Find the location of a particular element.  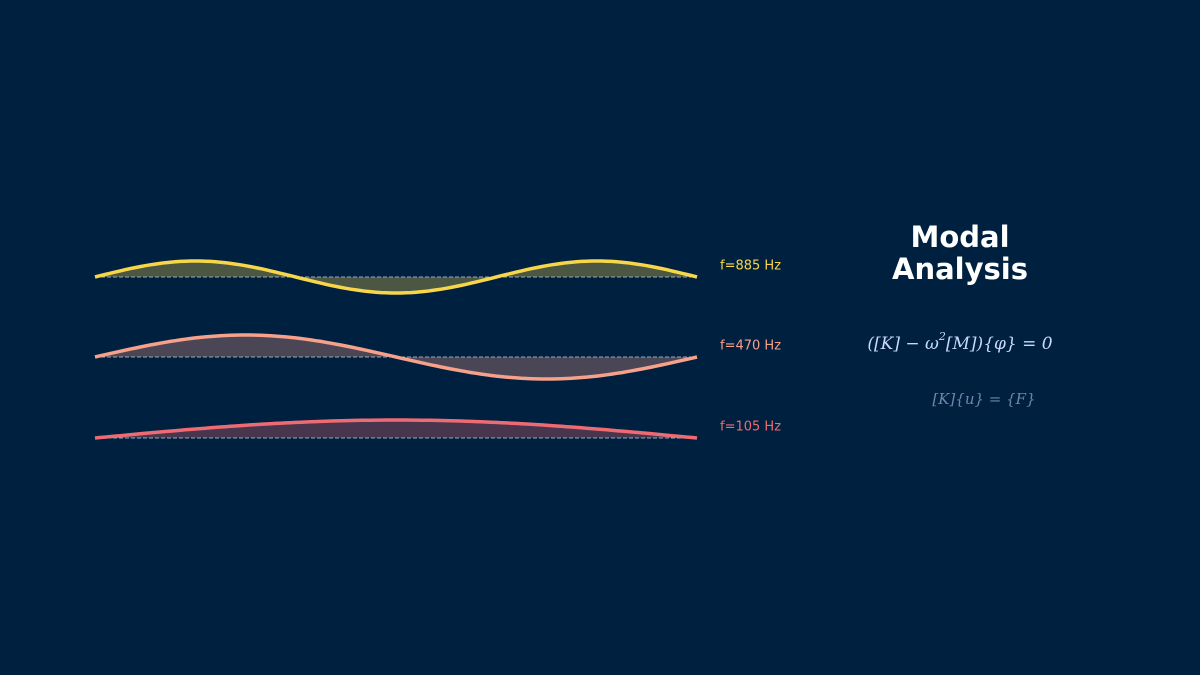

mode-fill is located at coordinates (396, 429).